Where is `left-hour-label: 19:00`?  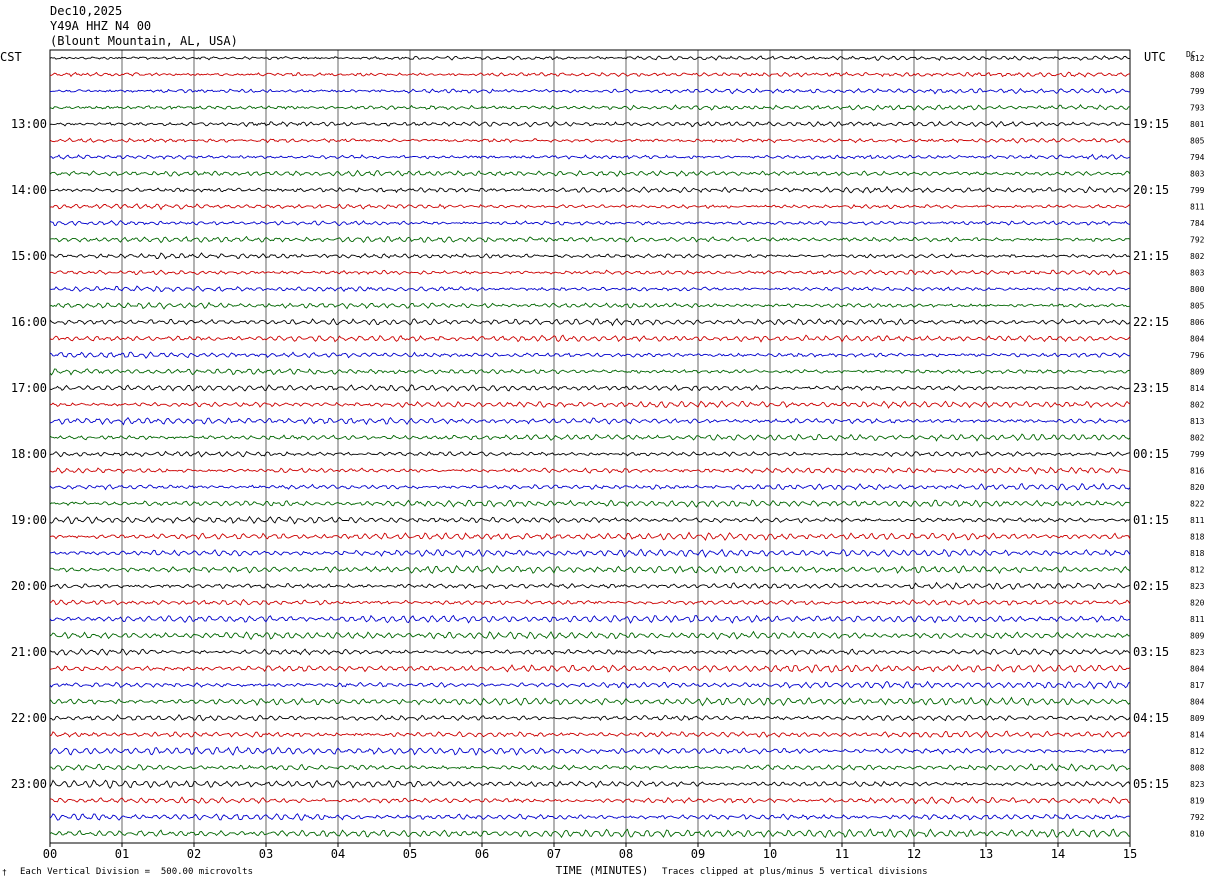 left-hour-label: 19:00 is located at coordinates (29, 520).